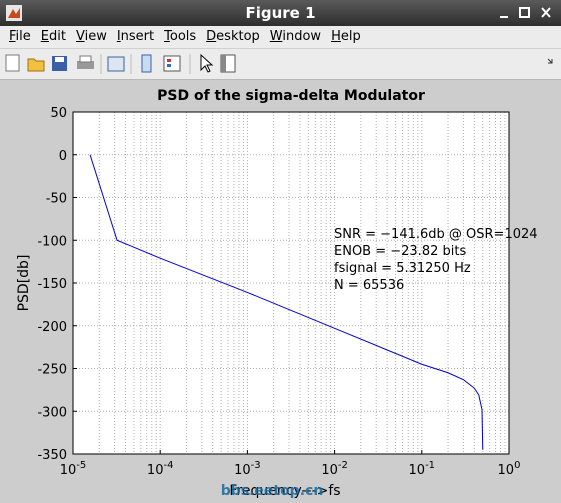 This screenshot has width=561, height=503. I want to click on chart-title: PSD of the sigma-delta Modulator, so click(291, 96).